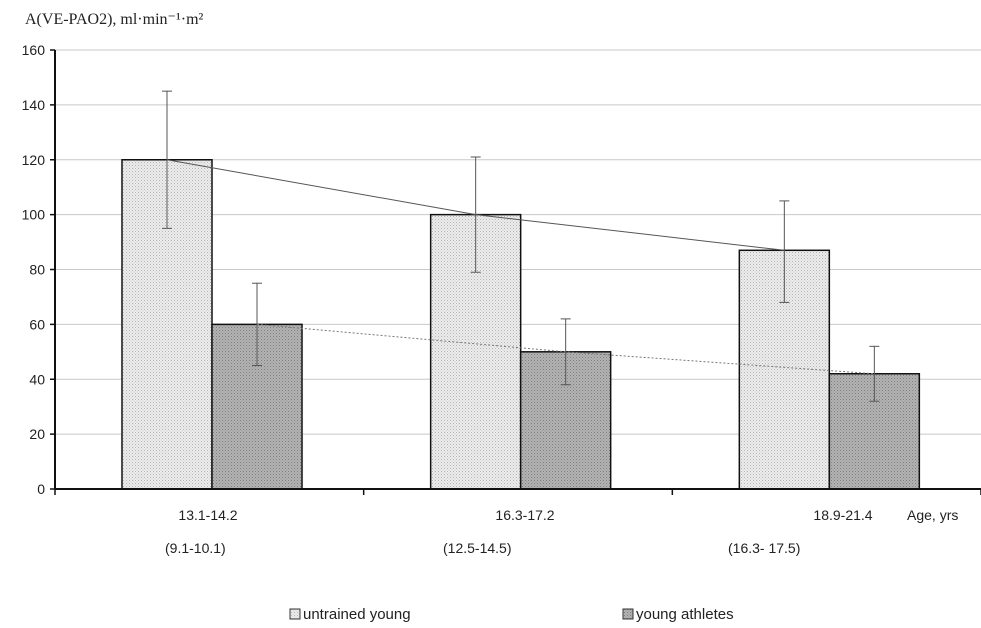  What do you see at coordinates (207, 515) in the screenshot?
I see `x-tick-label: 13.1-14.2` at bounding box center [207, 515].